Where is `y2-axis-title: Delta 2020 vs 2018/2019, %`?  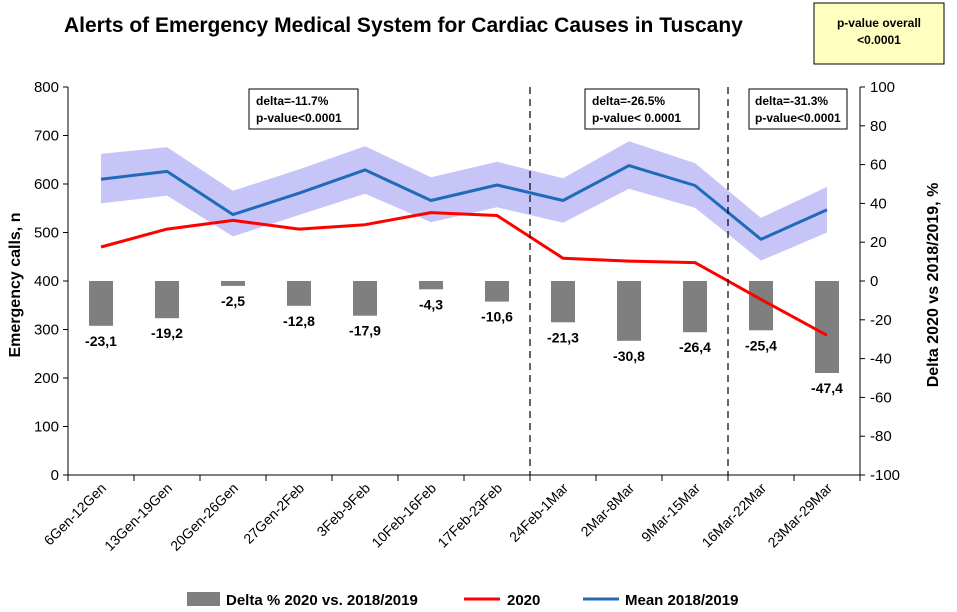 y2-axis-title: Delta 2020 vs 2018/2019, % is located at coordinates (933, 285).